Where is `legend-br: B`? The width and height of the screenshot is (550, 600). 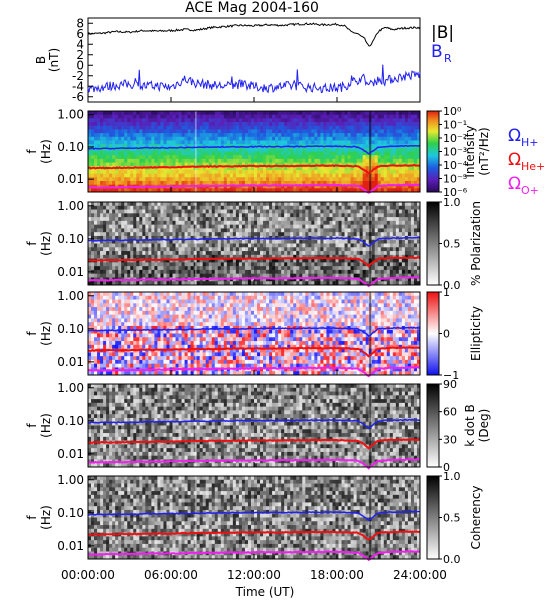
legend-br: B is located at coordinates (437, 52).